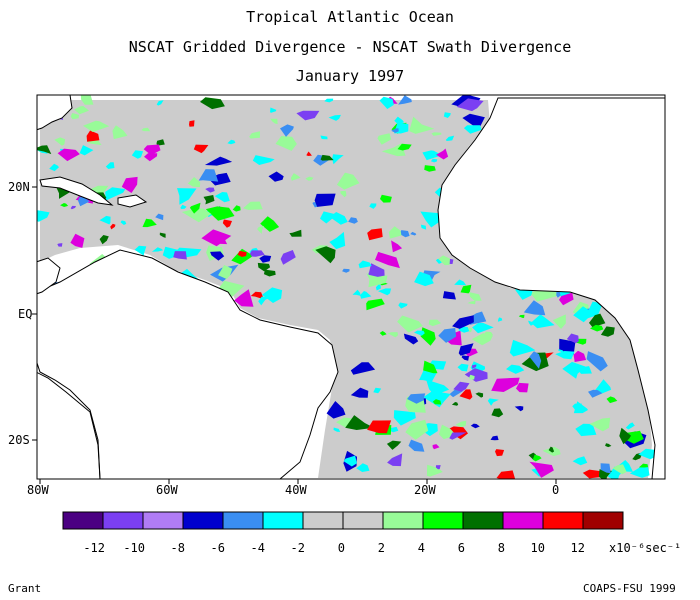 The width and height of the screenshot is (700, 600). Describe the element at coordinates (296, 490) in the screenshot. I see `lon-label-40w: 40W` at that location.